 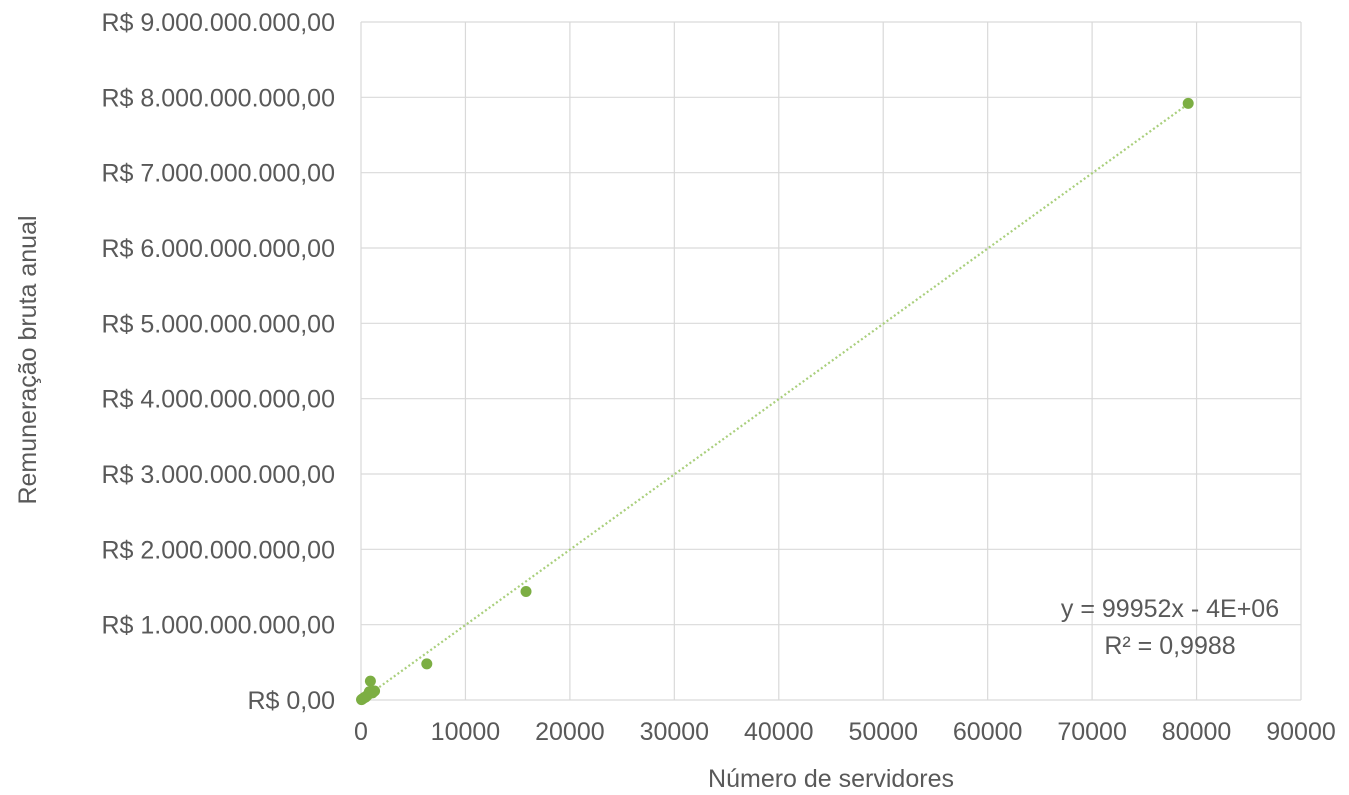 I want to click on y-tick-label: R$ 1.000.000.000,00, so click(x=218, y=626).